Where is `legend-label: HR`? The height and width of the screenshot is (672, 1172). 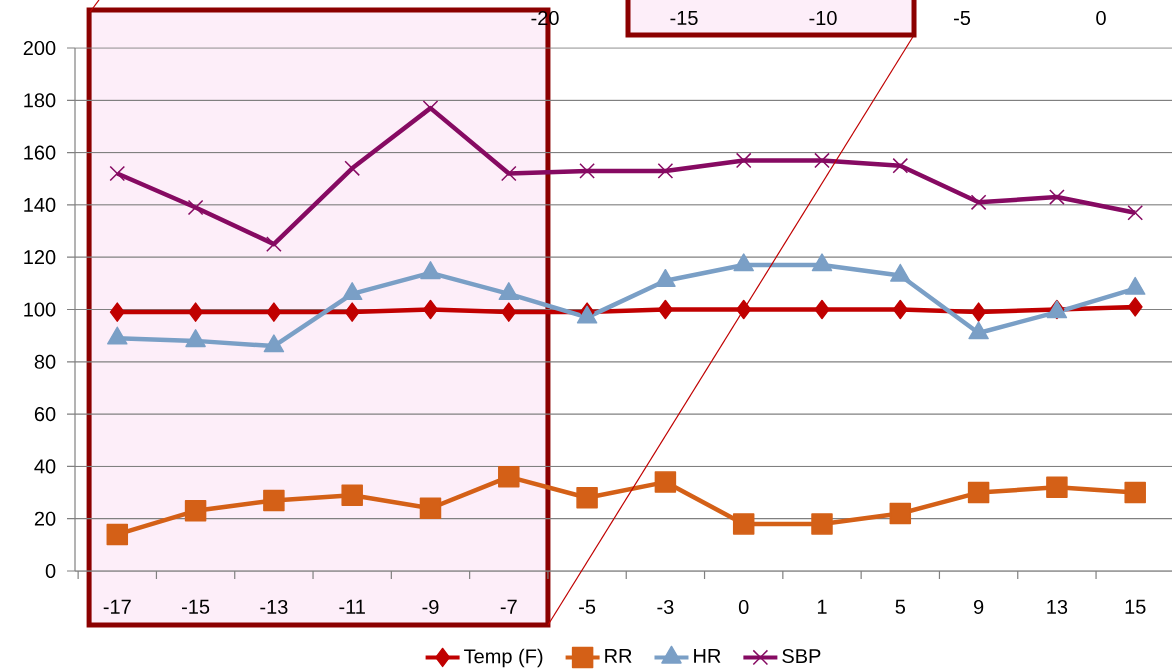 legend-label: HR is located at coordinates (707, 656).